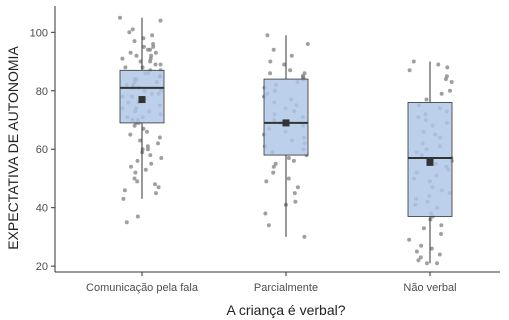  Describe the element at coordinates (286, 117) in the screenshot. I see `box-iqr` at that location.